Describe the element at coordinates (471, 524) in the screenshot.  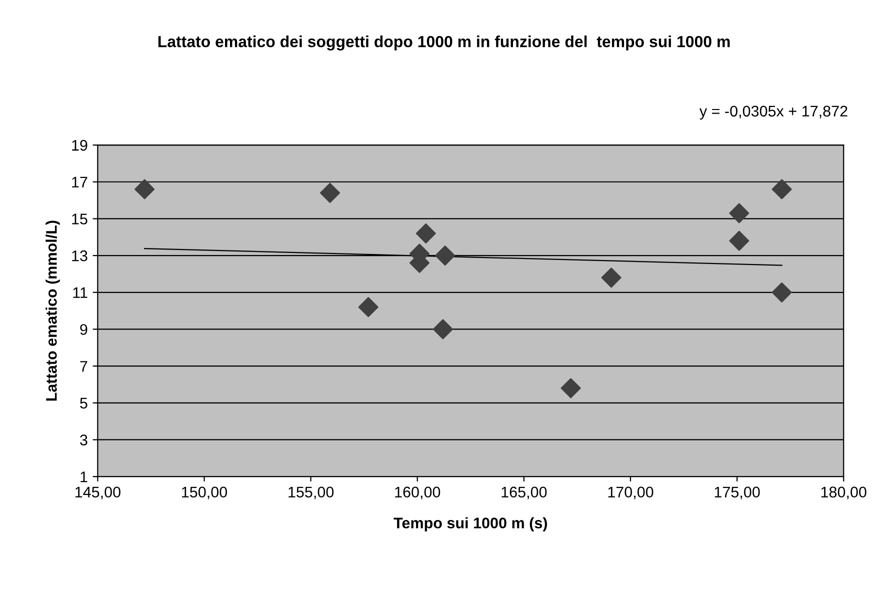
I see `x-axis-title: Tempo sui 1000 m (s)` at that location.